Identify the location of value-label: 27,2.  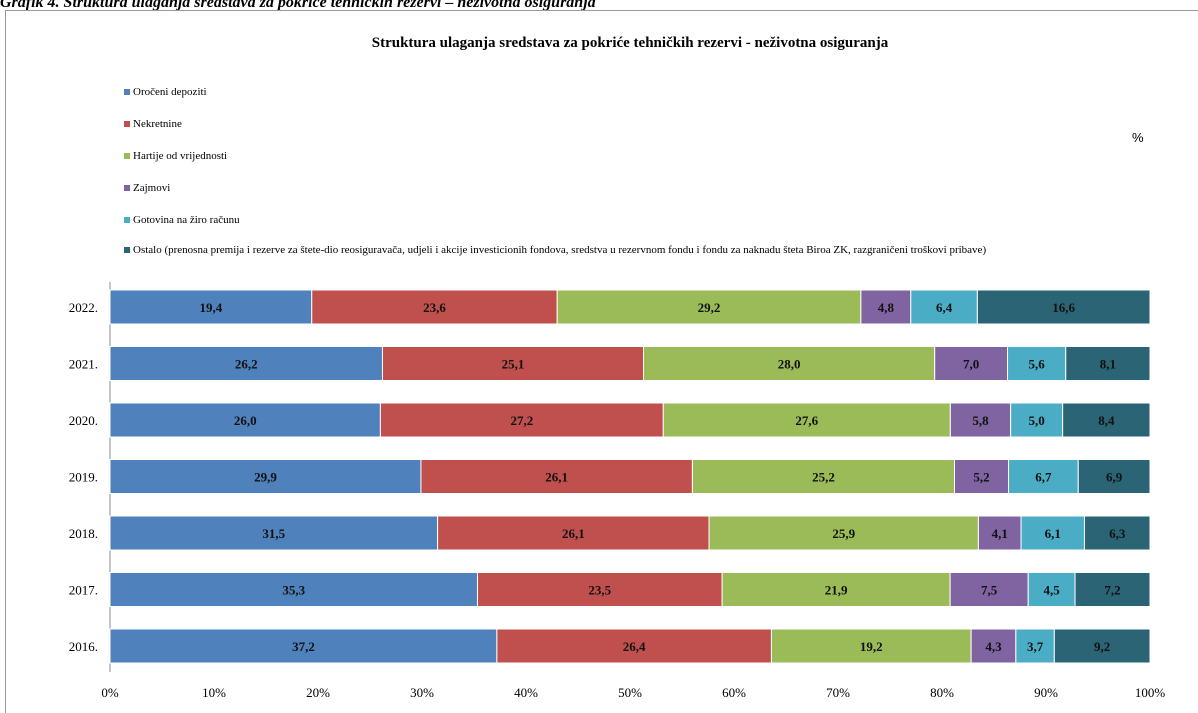
(521, 420).